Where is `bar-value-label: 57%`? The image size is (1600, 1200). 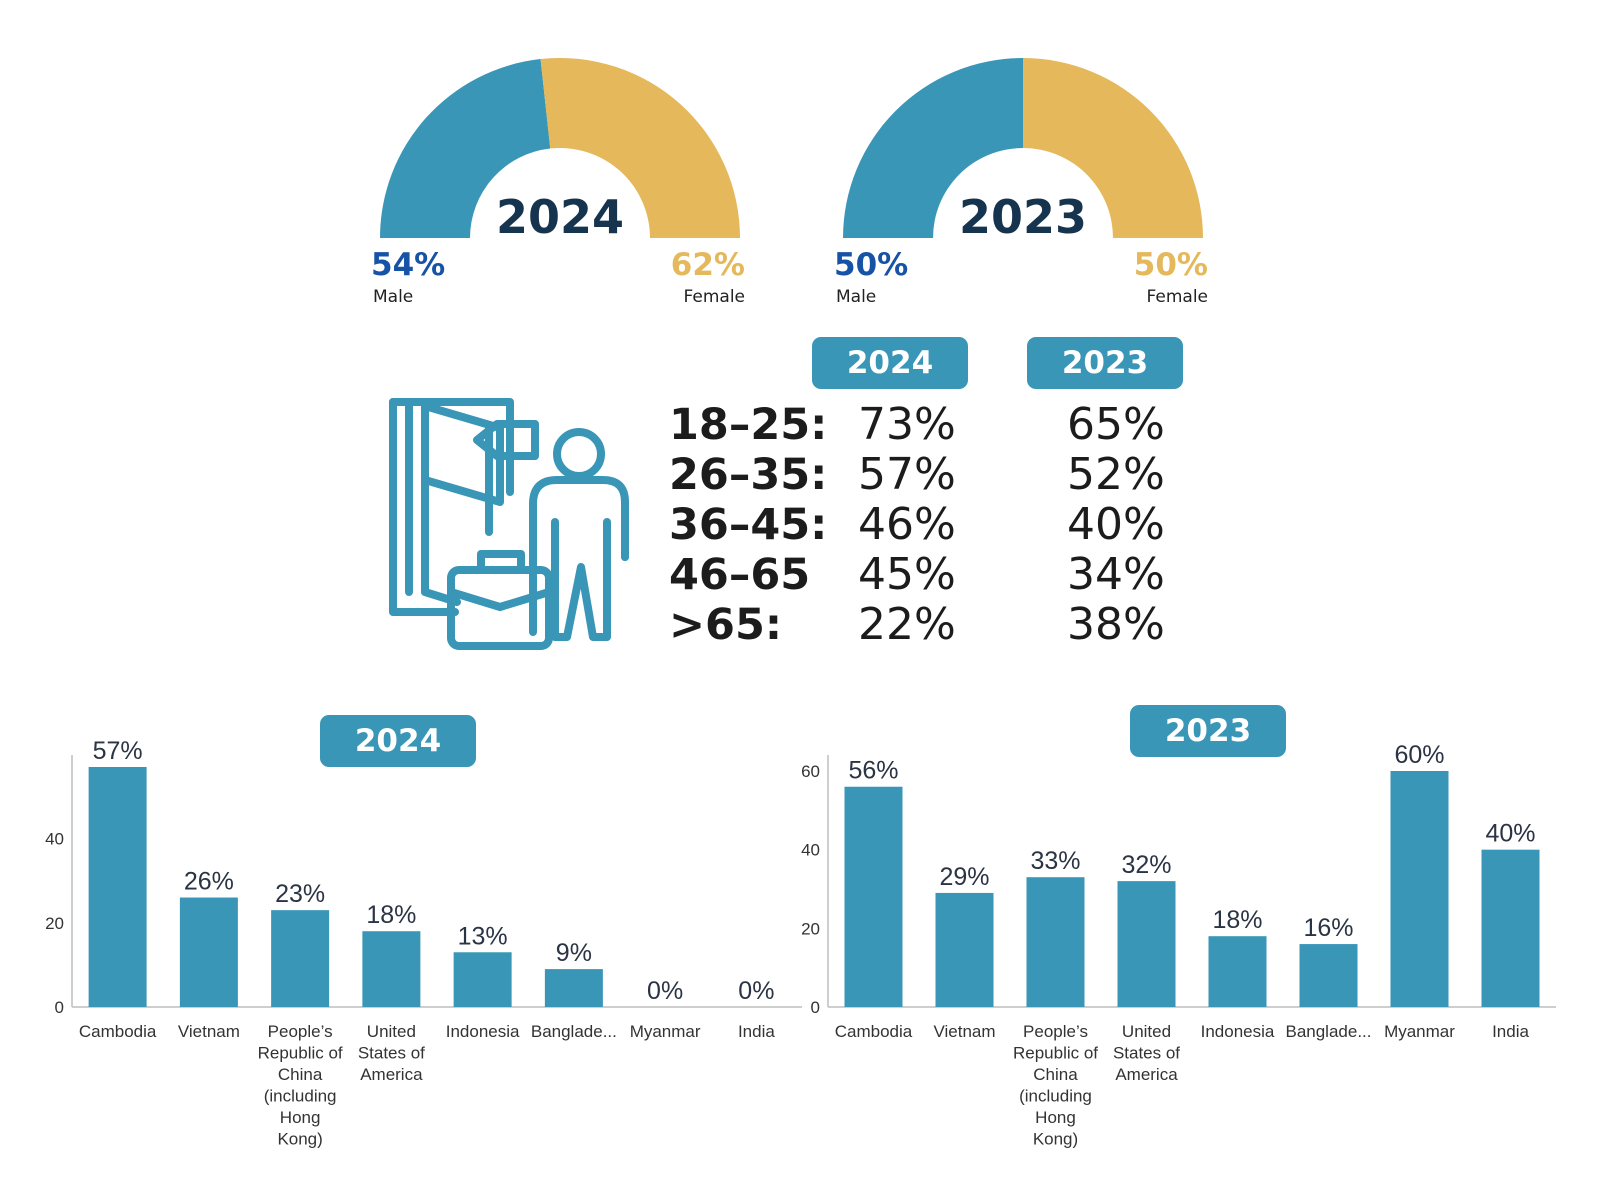 bar-value-label: 57% is located at coordinates (118, 751).